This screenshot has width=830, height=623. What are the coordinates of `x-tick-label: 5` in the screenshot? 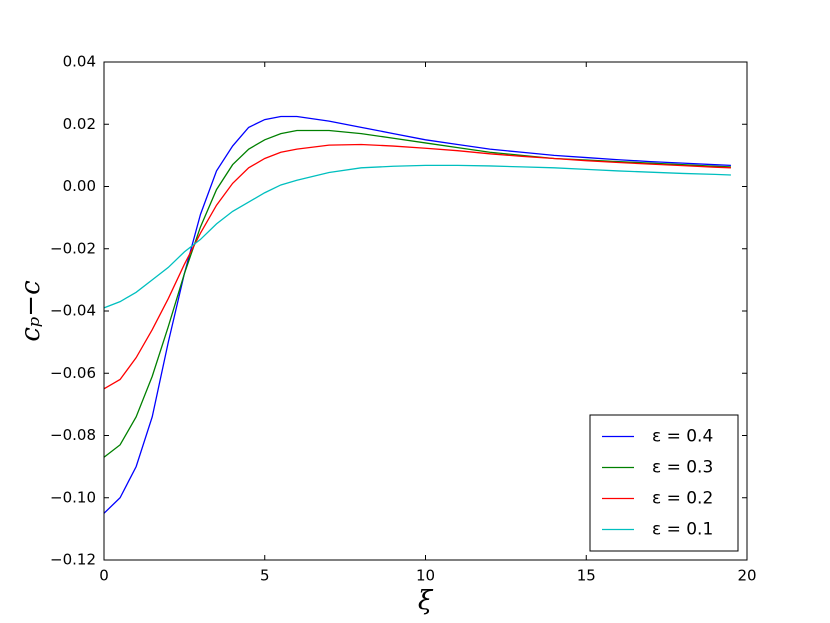 It's located at (265, 576).